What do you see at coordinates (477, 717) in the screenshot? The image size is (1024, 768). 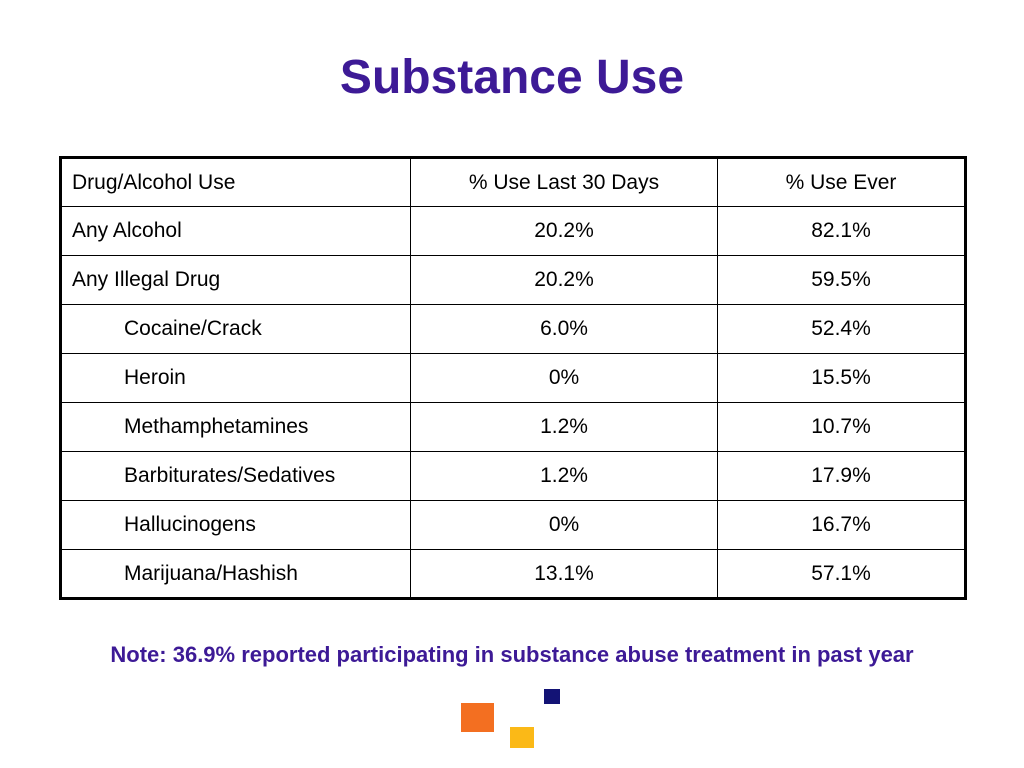 I see `decorative-orange-square` at bounding box center [477, 717].